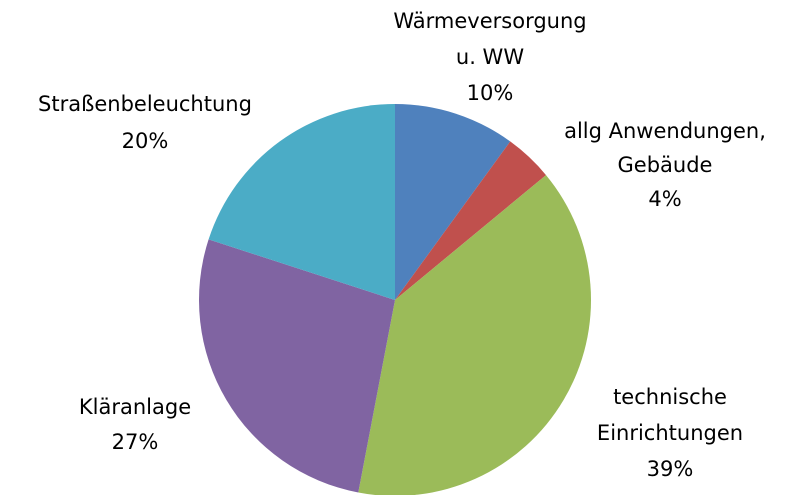  What do you see at coordinates (490, 93) in the screenshot?
I see `slice-value-label: 10%` at bounding box center [490, 93].